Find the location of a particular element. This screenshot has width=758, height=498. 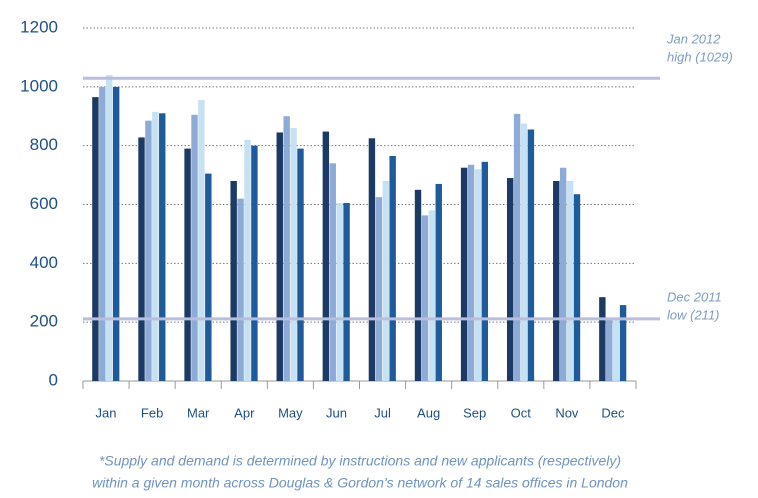

x-tick-label: Apr is located at coordinates (244, 412).